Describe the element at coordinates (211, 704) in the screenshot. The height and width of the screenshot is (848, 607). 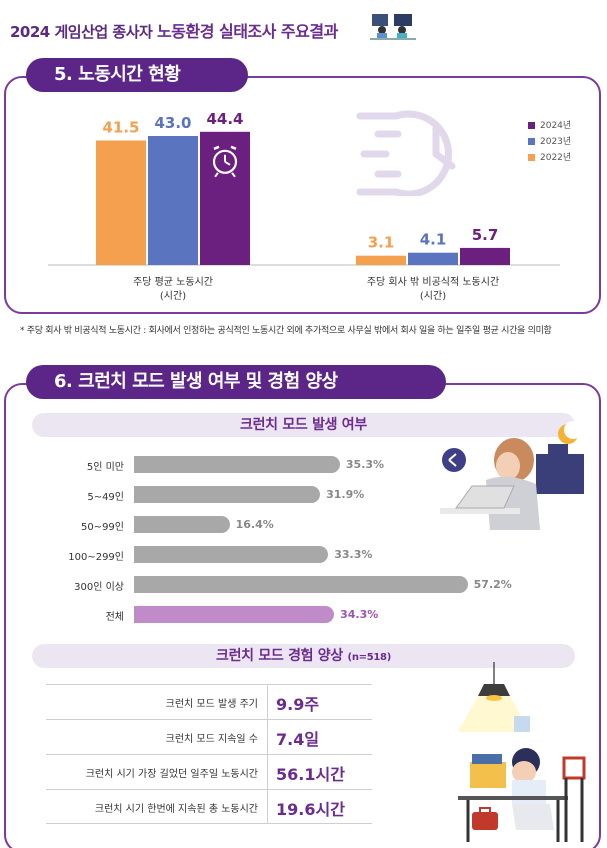
I see `row-label: 크런치 모드 발생 주기` at that location.